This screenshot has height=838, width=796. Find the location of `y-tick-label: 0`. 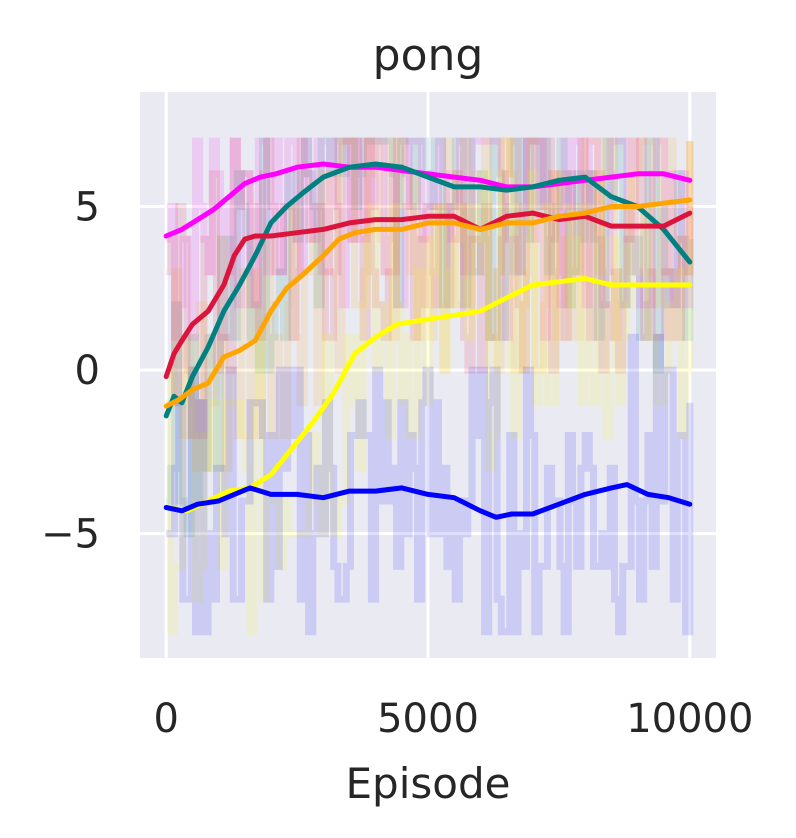

y-tick-label: 0 is located at coordinates (87, 371).